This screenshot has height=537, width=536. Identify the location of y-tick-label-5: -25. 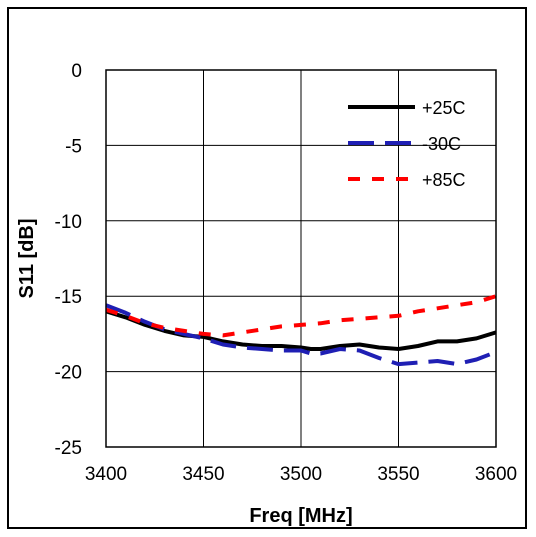
(68, 448).